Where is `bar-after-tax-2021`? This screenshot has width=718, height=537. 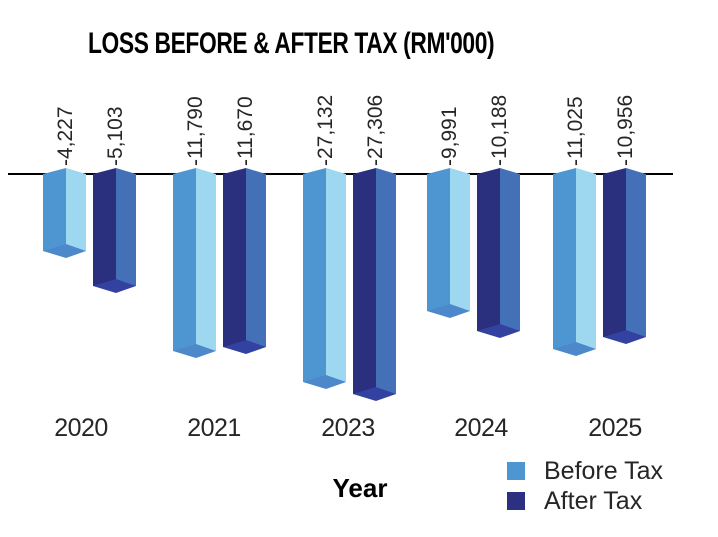 bar-after-tax-2021 is located at coordinates (244, 261).